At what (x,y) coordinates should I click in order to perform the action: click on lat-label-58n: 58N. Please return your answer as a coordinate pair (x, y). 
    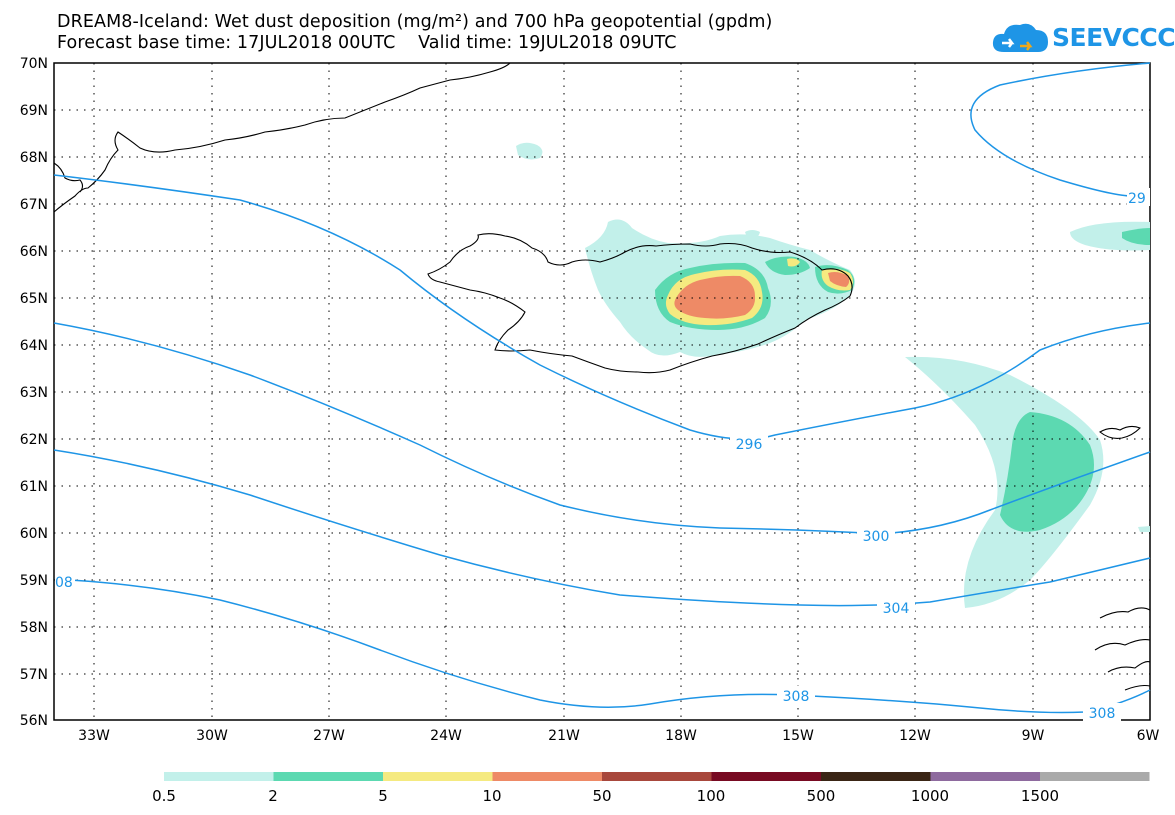
    Looking at the image, I should click on (34, 628).